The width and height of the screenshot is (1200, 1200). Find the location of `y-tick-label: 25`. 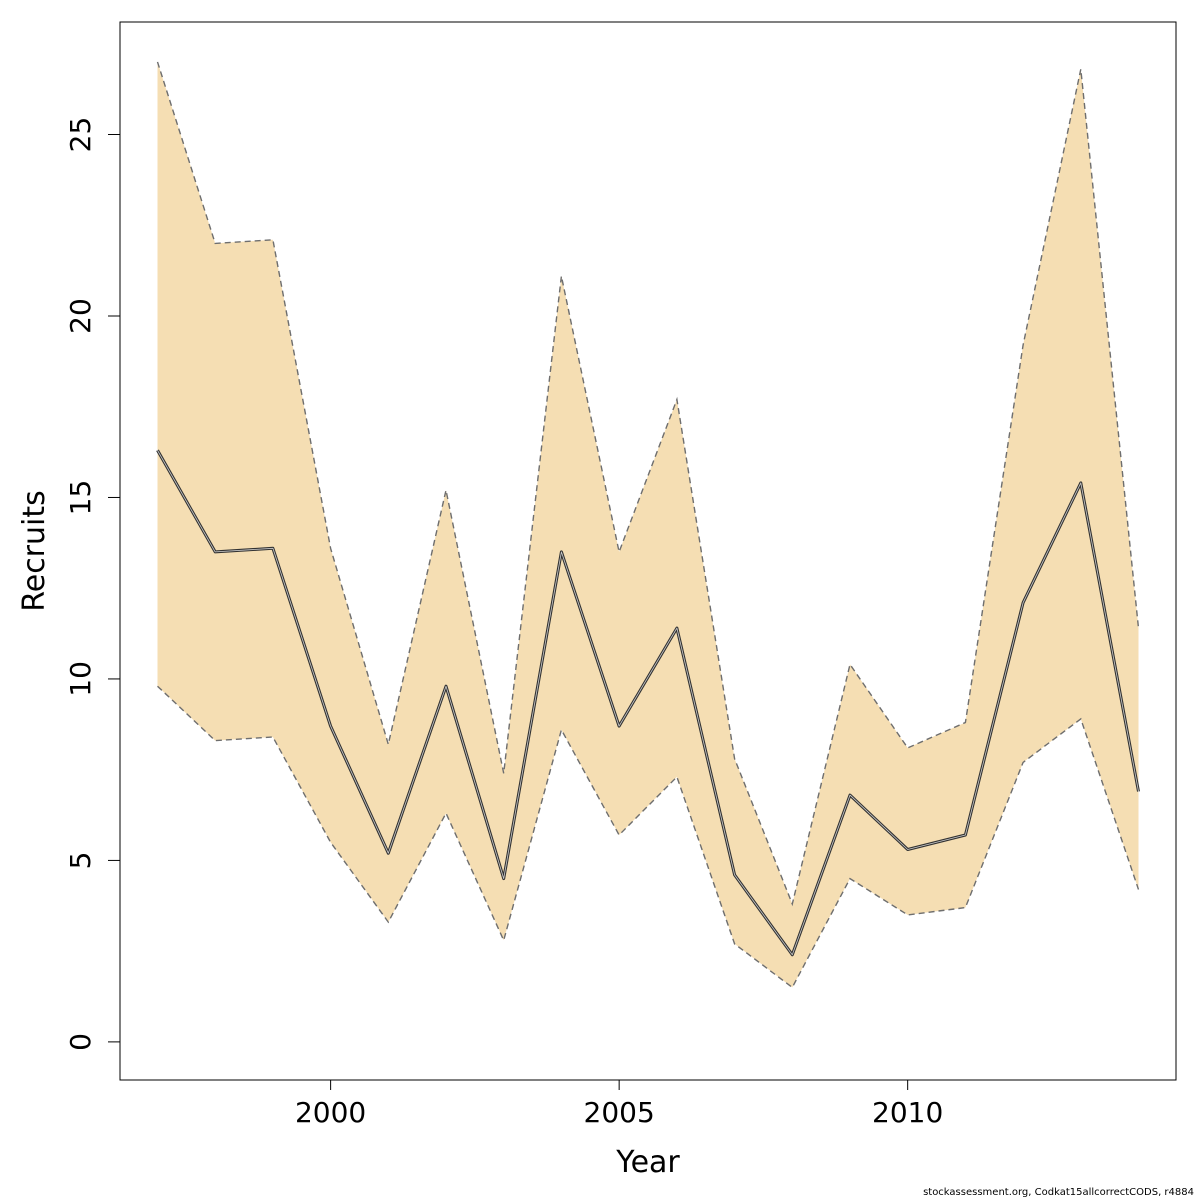

y-tick-label: 25 is located at coordinates (80, 135).